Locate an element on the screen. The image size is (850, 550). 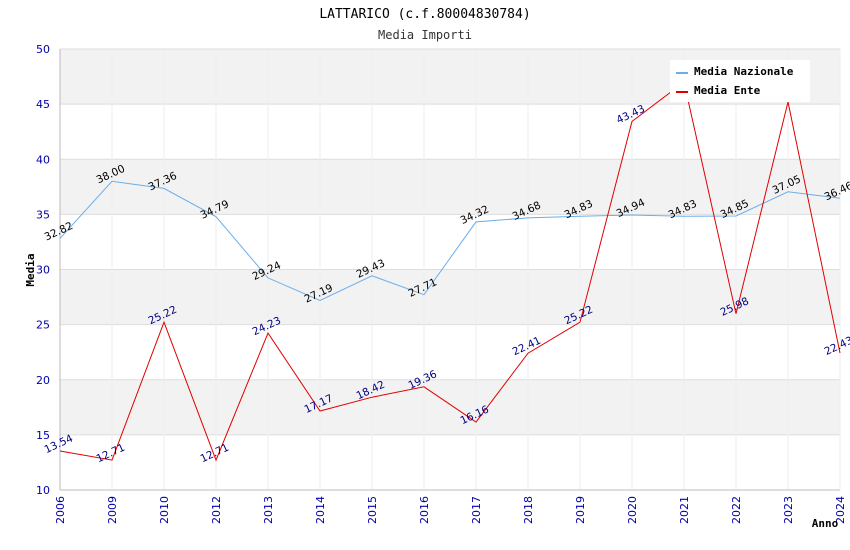
x-tick-label: 2009 is located at coordinates (112, 510).